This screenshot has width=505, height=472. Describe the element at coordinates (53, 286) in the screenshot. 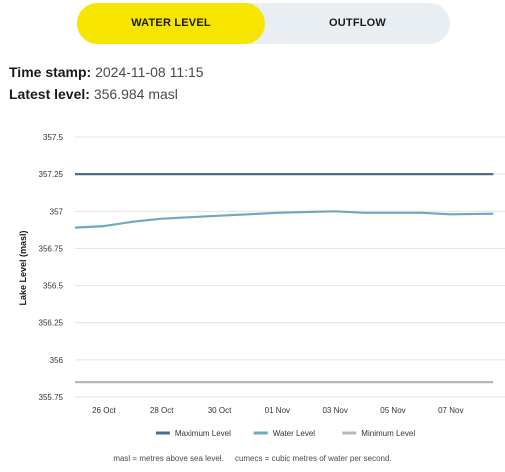

I see `y-tick-label: 356.5` at that location.